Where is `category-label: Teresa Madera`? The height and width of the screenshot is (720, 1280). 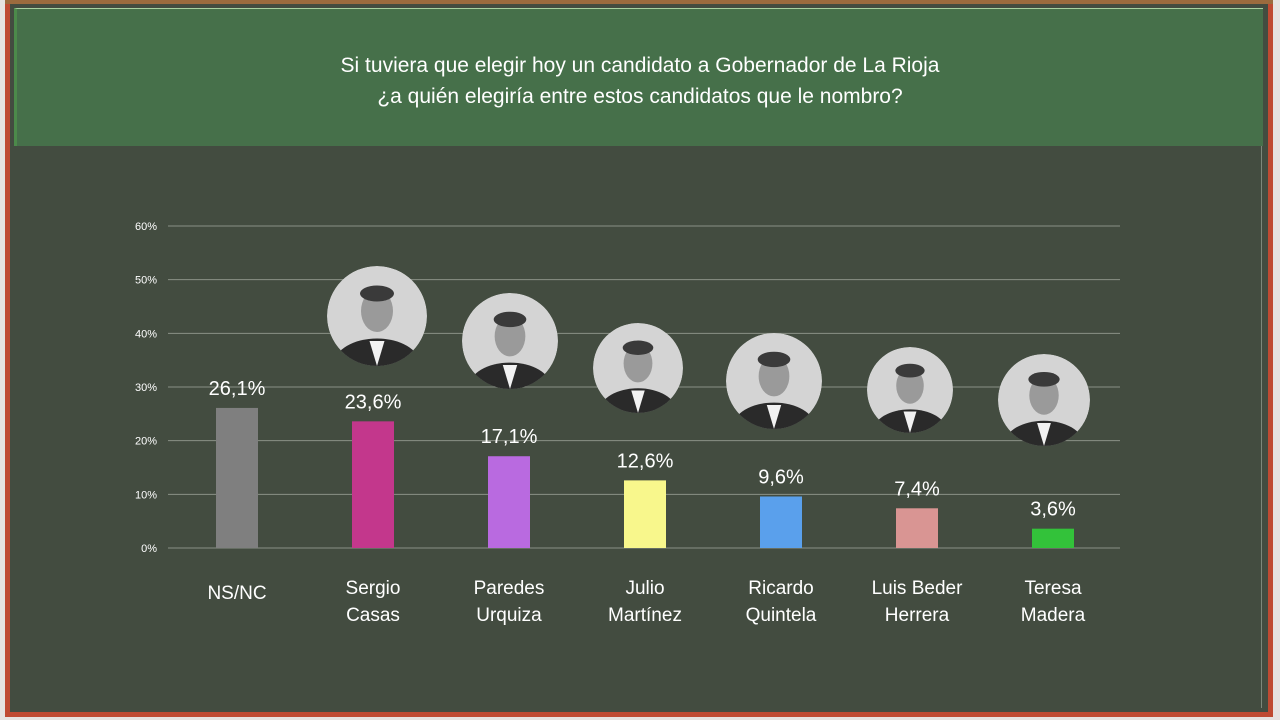 category-label: Teresa Madera is located at coordinates (1053, 602).